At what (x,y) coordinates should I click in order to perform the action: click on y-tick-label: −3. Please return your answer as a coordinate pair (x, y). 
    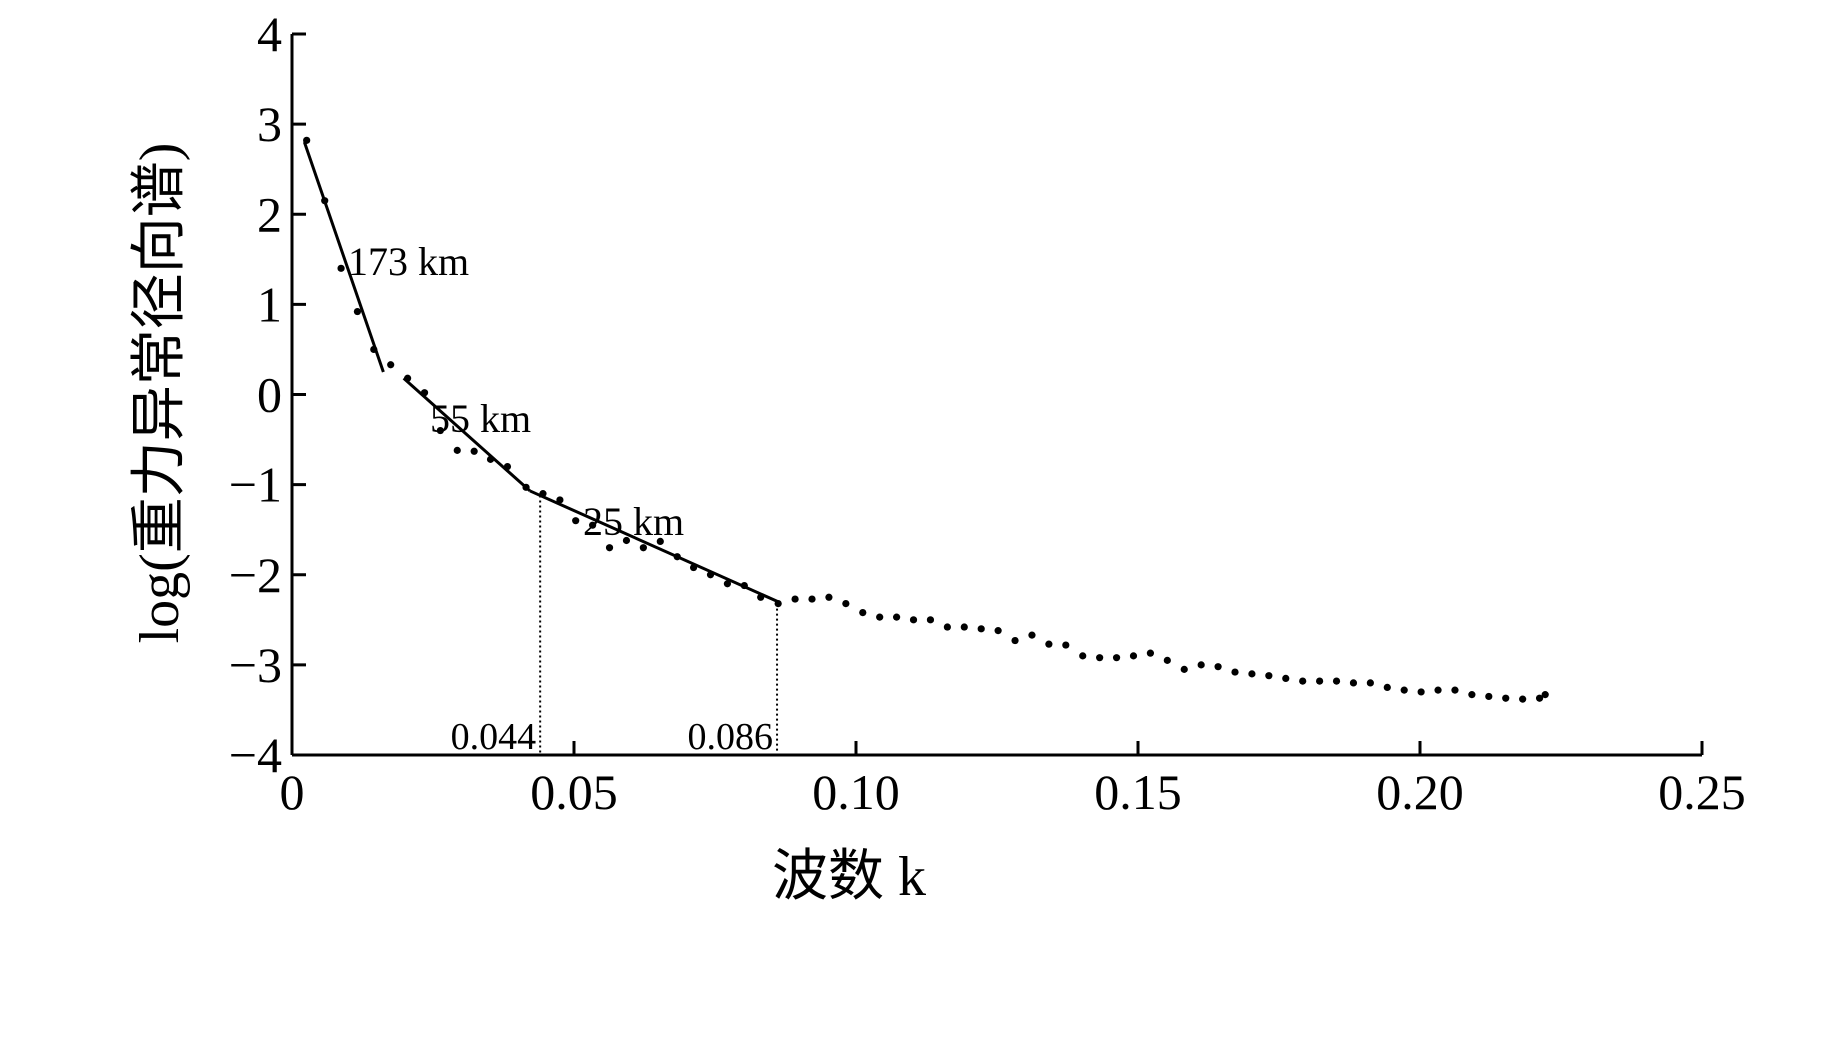
    Looking at the image, I should click on (255, 665).